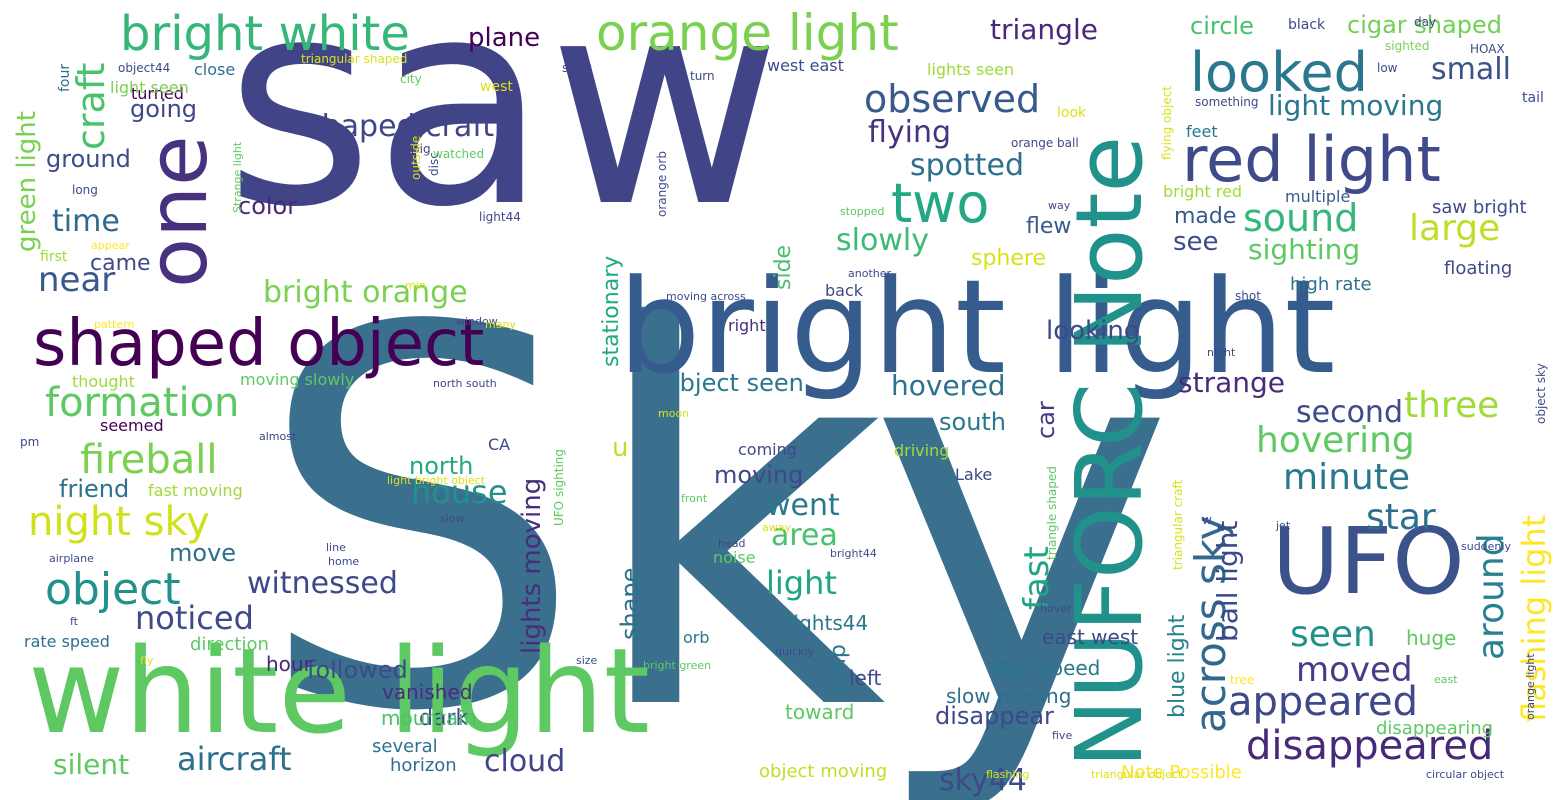  I want to click on cloud-word: huge, so click(1431, 638).